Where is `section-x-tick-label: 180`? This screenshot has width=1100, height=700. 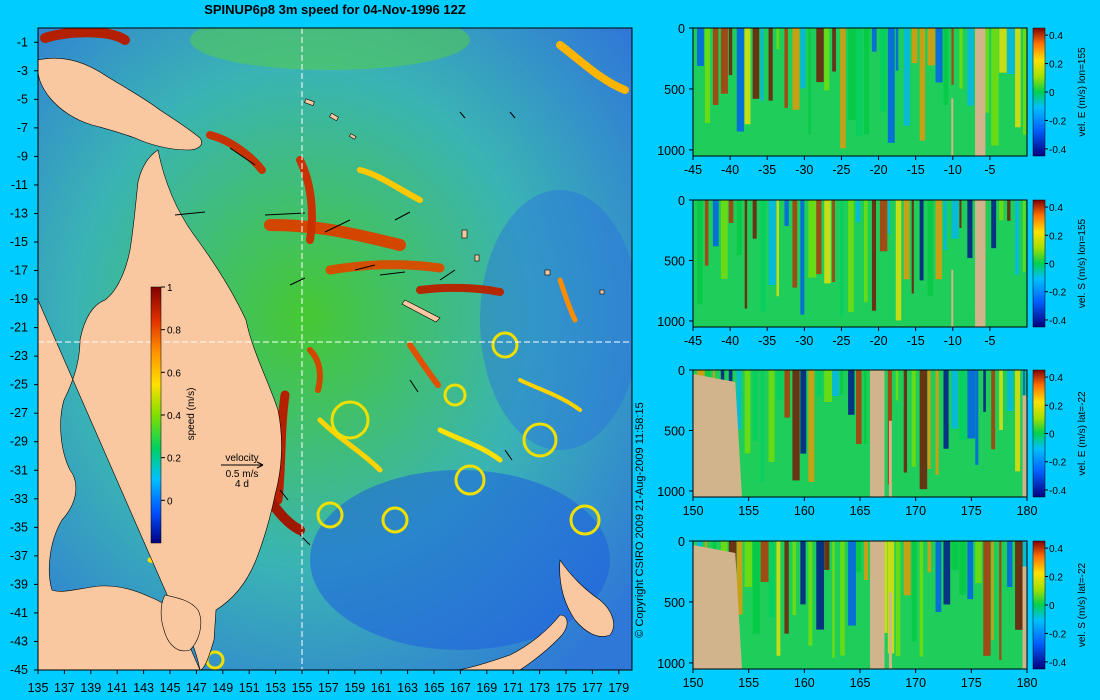
section-x-tick-label: 180 is located at coordinates (1027, 511).